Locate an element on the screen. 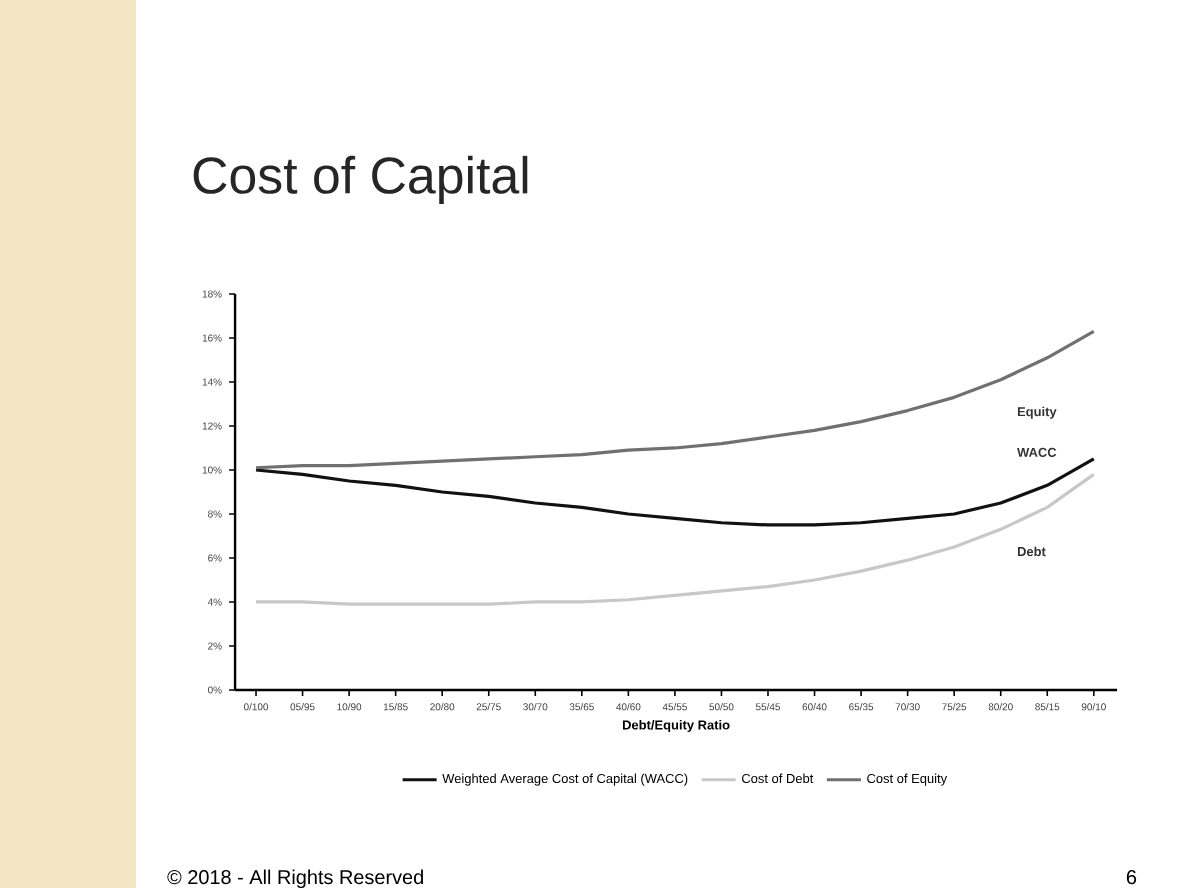 The height and width of the screenshot is (888, 1182). text: 6 is located at coordinates (1131, 877).